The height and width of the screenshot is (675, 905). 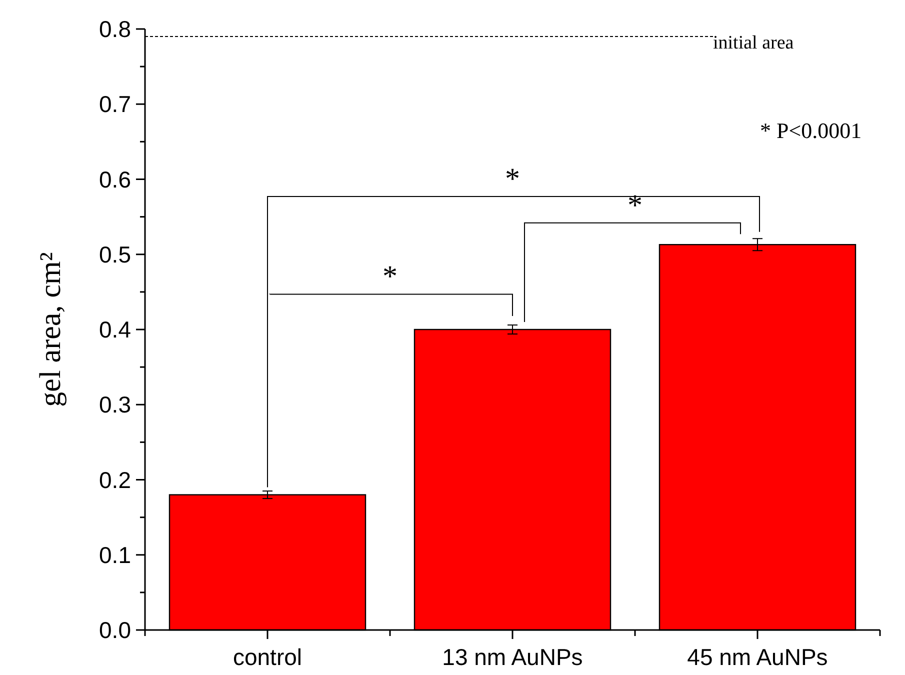 What do you see at coordinates (512, 657) in the screenshot?
I see `x-tick-label: 13 nm AuNPs` at bounding box center [512, 657].